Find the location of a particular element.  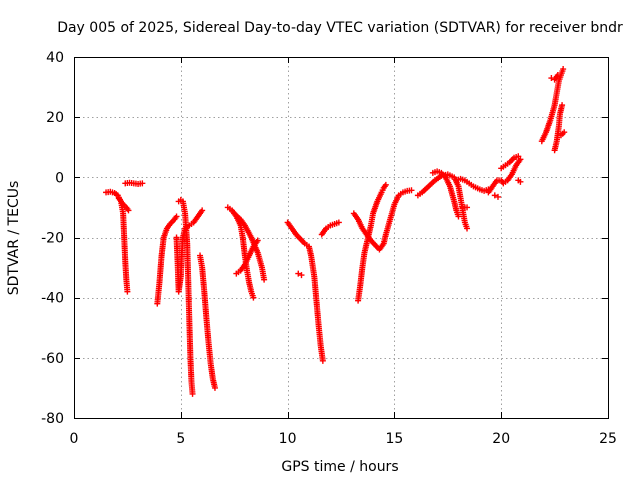

y-tick-label: 20 is located at coordinates (55, 118).